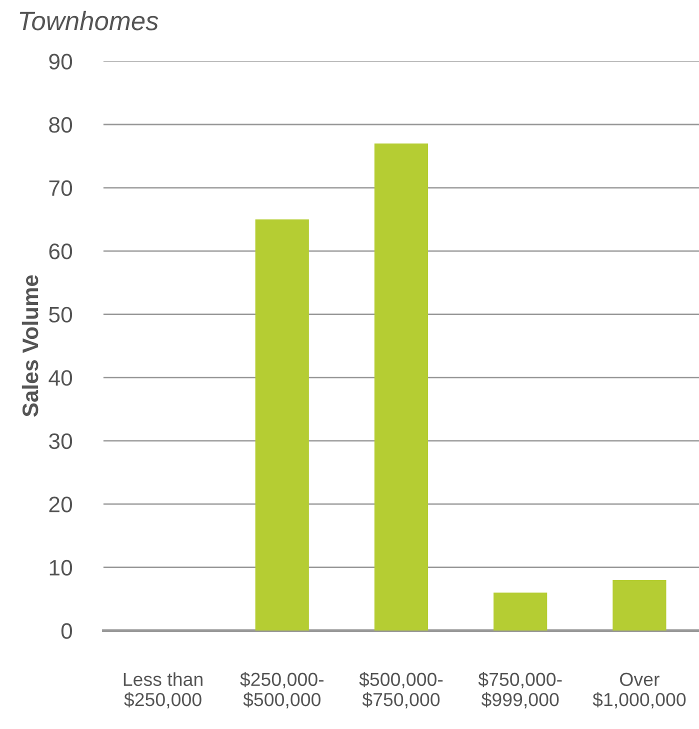 This screenshot has width=699, height=729. I want to click on chart-title: Townhomes, so click(89, 20).